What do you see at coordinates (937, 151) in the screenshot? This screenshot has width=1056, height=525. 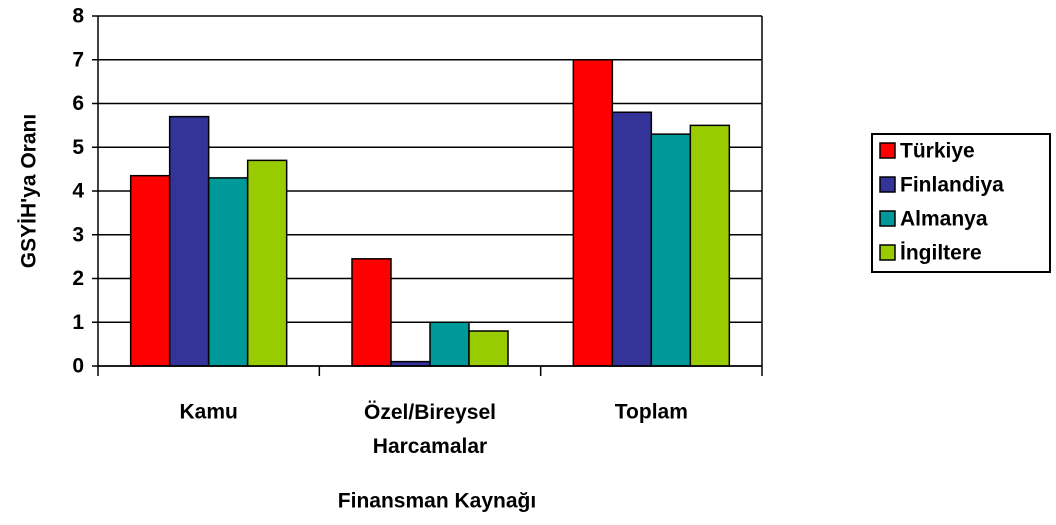 I see `legend-label: Türkiye` at bounding box center [937, 151].